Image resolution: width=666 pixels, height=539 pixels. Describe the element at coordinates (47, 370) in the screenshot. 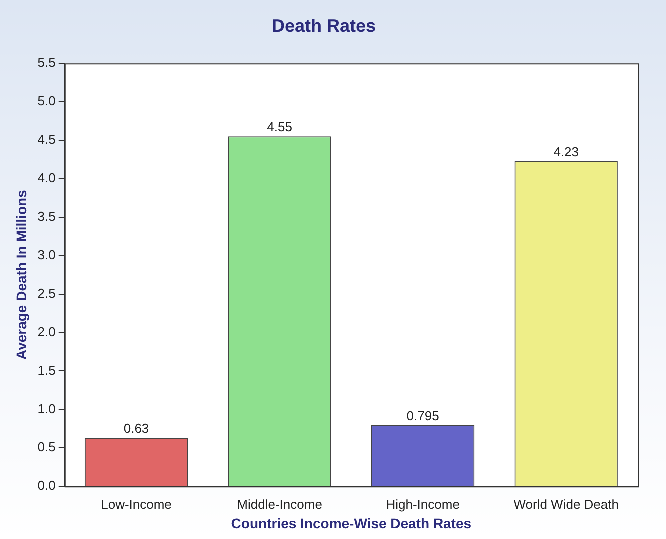

I see `y-tick-label: 1.5` at that location.